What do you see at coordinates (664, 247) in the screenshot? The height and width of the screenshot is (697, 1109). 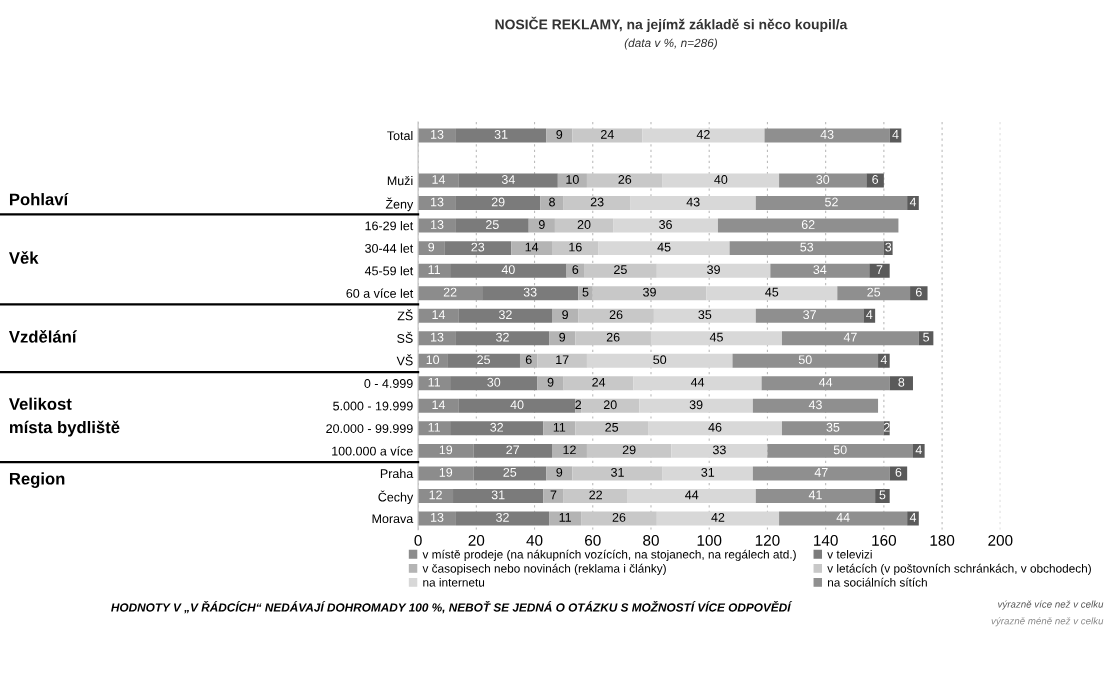 I see `data-label: 45` at bounding box center [664, 247].